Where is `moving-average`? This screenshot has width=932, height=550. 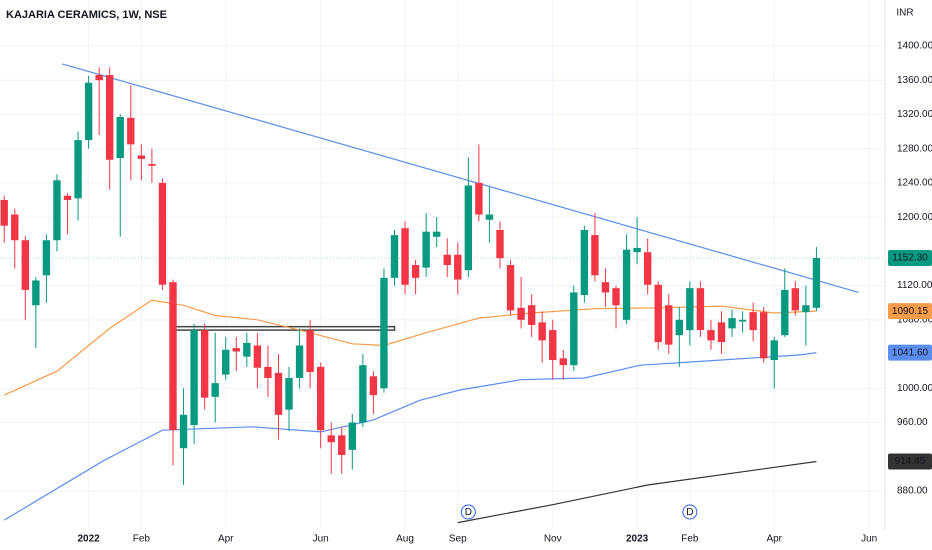
moving-average is located at coordinates (637, 492).